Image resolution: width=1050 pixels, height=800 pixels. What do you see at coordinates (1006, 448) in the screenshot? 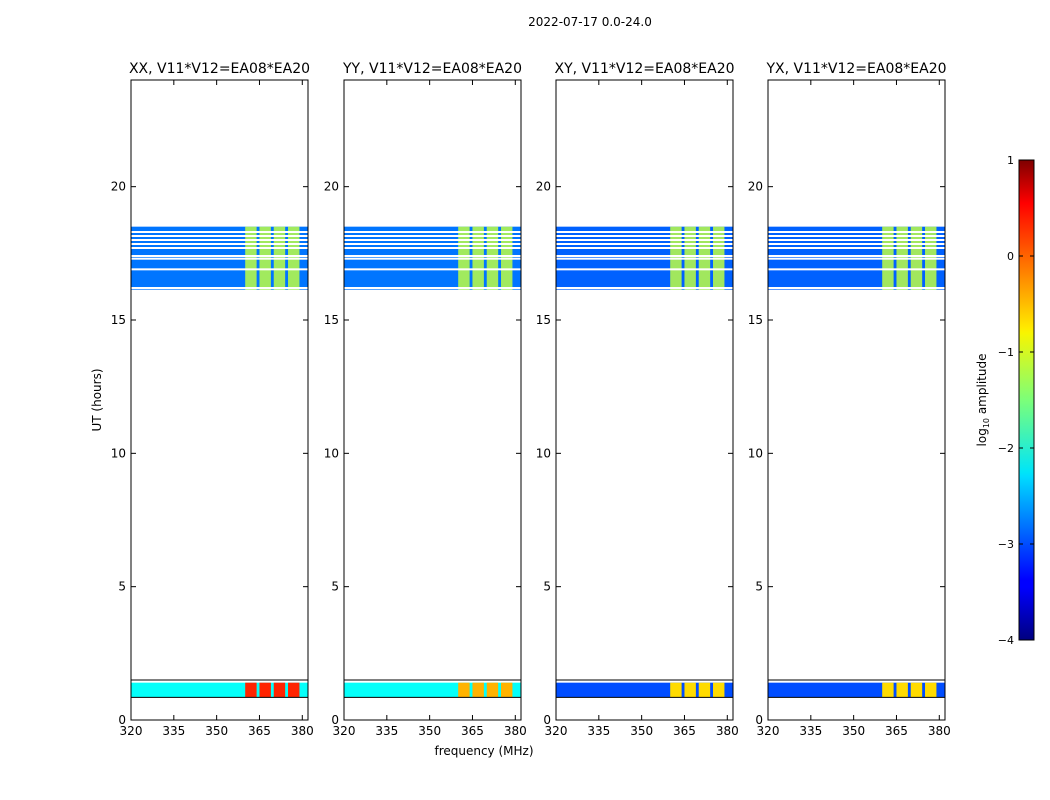
I see `colorbar-tick-label: −2` at bounding box center [1006, 448].